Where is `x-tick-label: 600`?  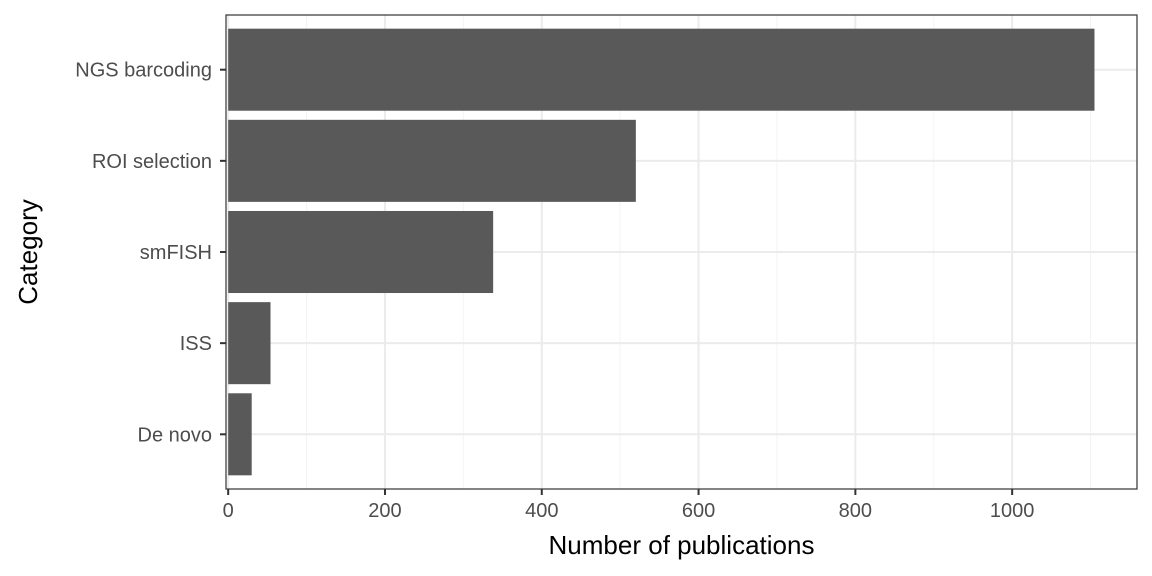 x-tick-label: 600 is located at coordinates (698, 511).